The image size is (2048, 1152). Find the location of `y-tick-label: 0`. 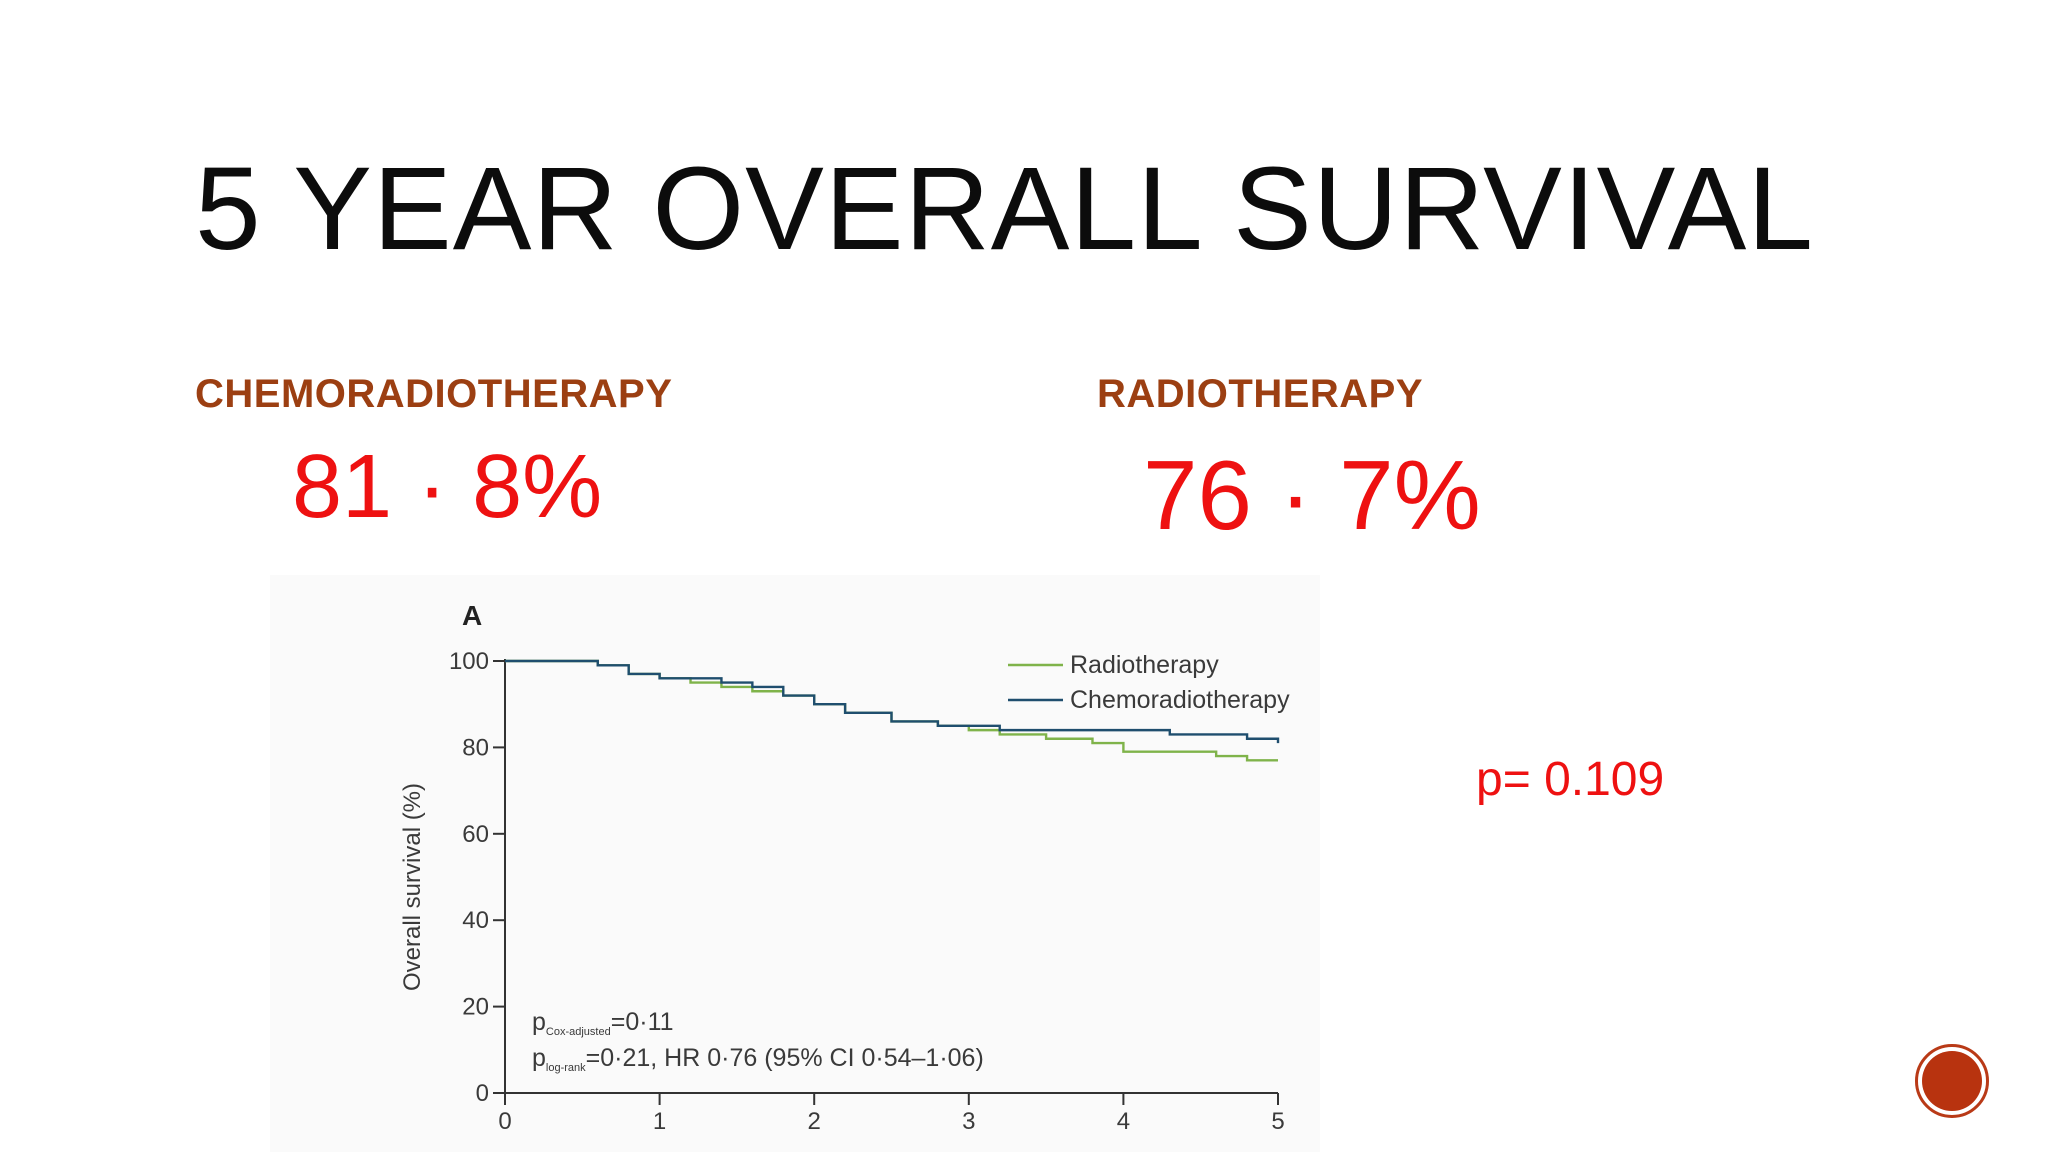

y-tick-label: 0 is located at coordinates (482, 1093).